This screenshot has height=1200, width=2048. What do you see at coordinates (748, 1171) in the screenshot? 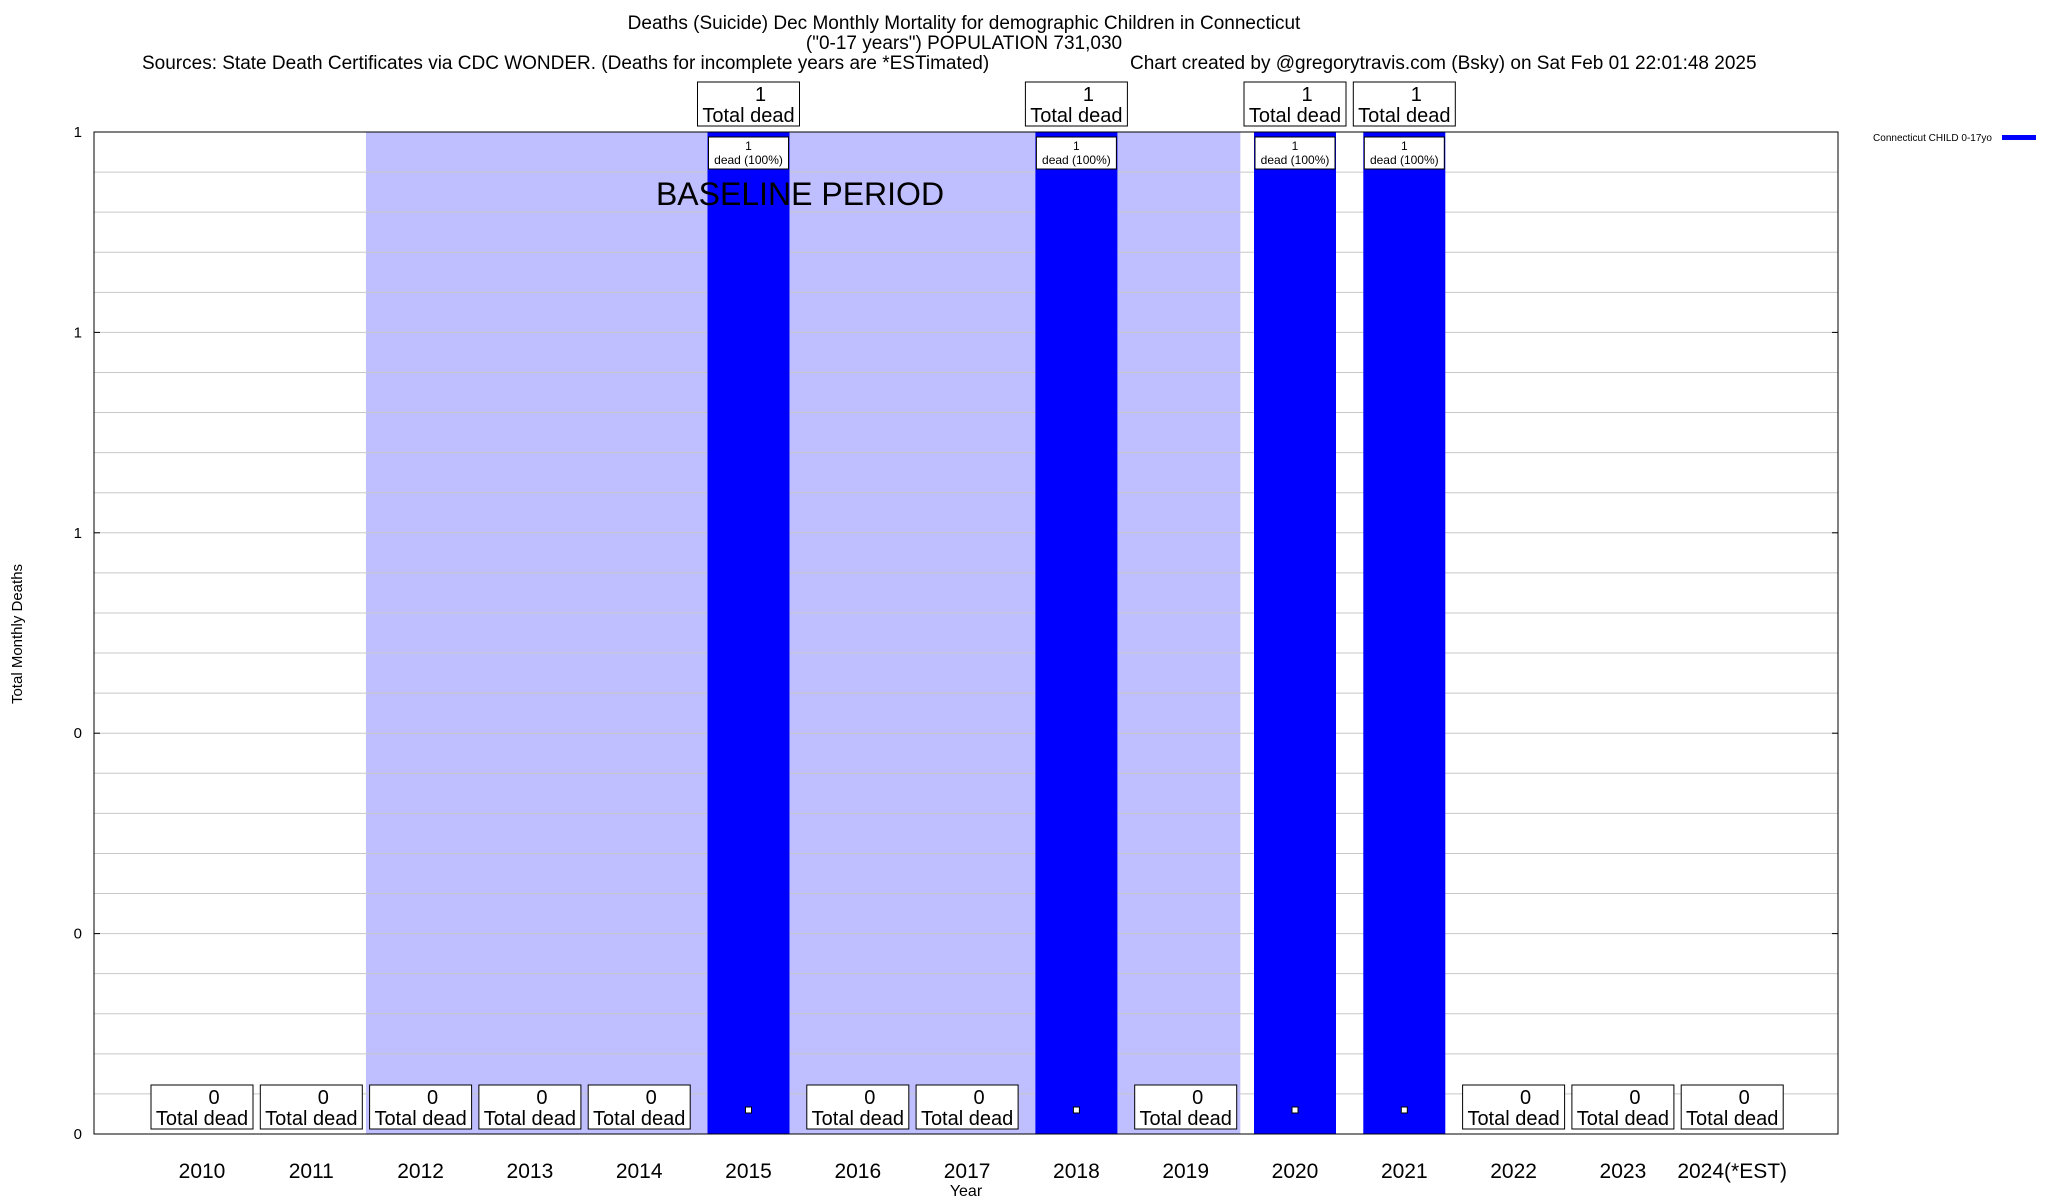
I see `x-tick-label: 2015` at bounding box center [748, 1171].